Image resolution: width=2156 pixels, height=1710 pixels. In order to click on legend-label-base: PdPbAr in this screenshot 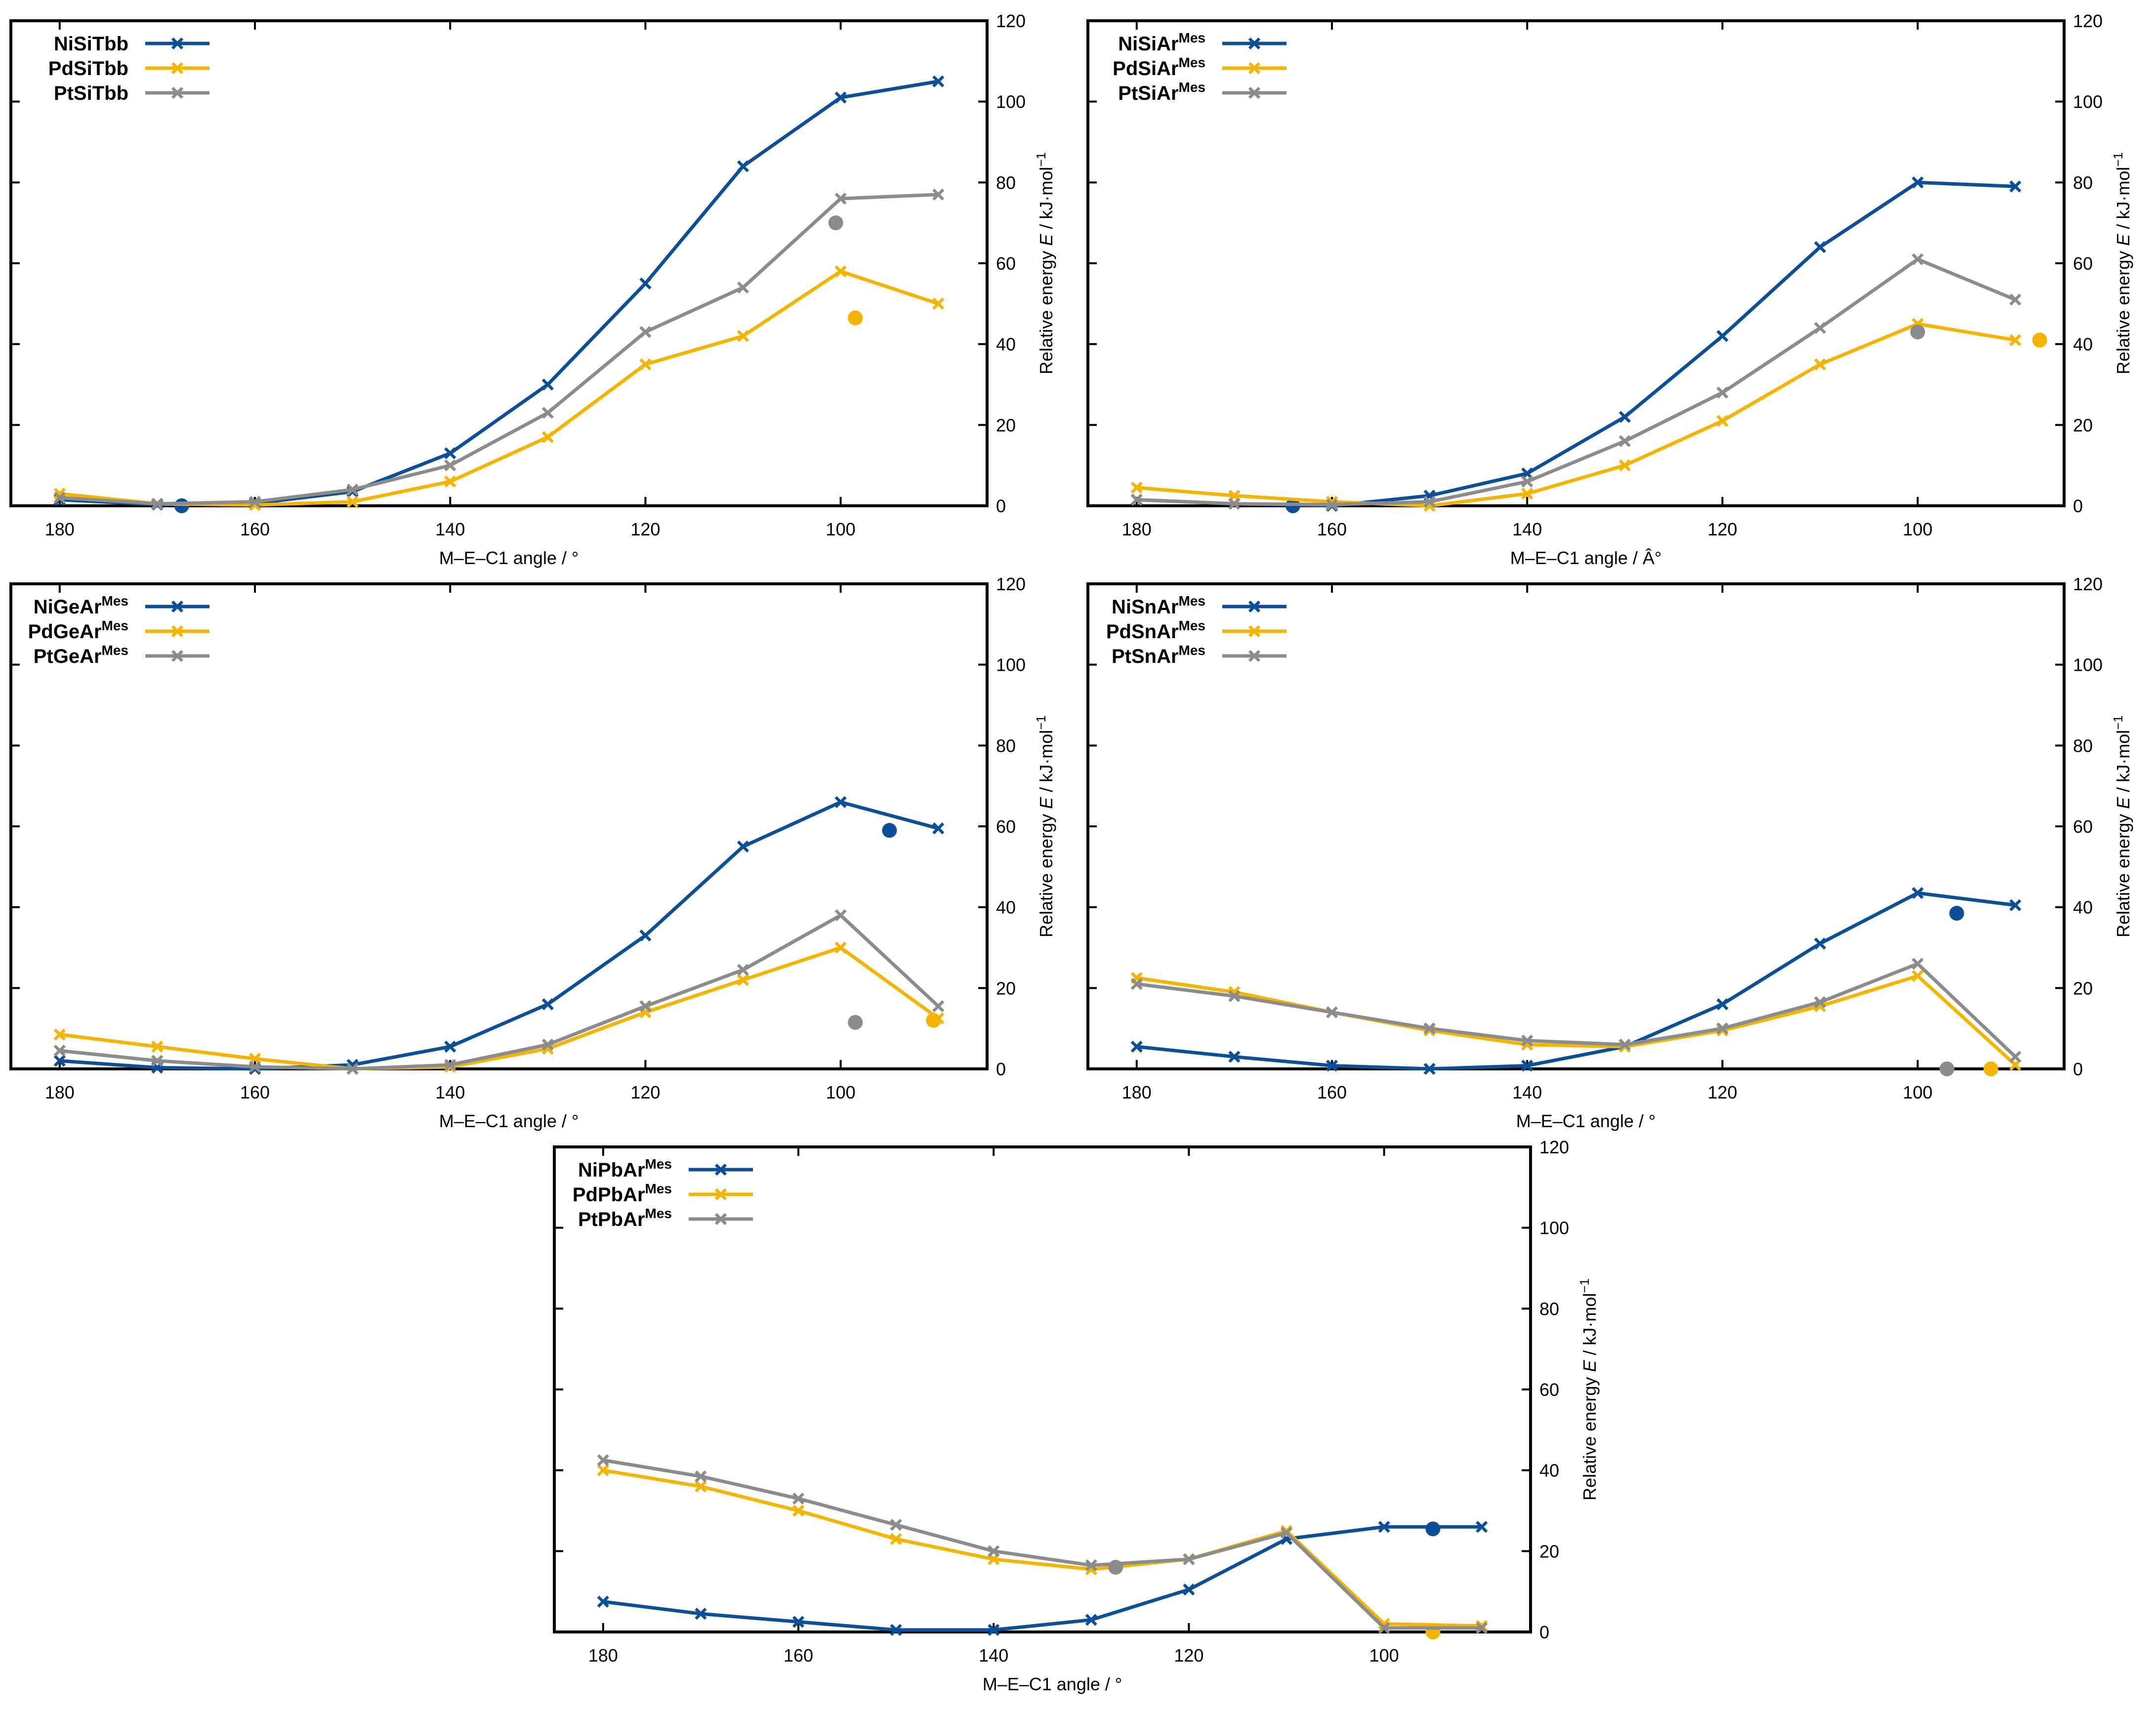, I will do `click(609, 1195)`.